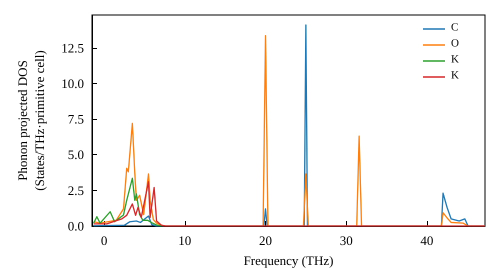 The image size is (500, 280). What do you see at coordinates (31, 120) in the screenshot?
I see `y-axis-title: Phonon projected DOS (States/THz·primitive cell)` at bounding box center [31, 120].